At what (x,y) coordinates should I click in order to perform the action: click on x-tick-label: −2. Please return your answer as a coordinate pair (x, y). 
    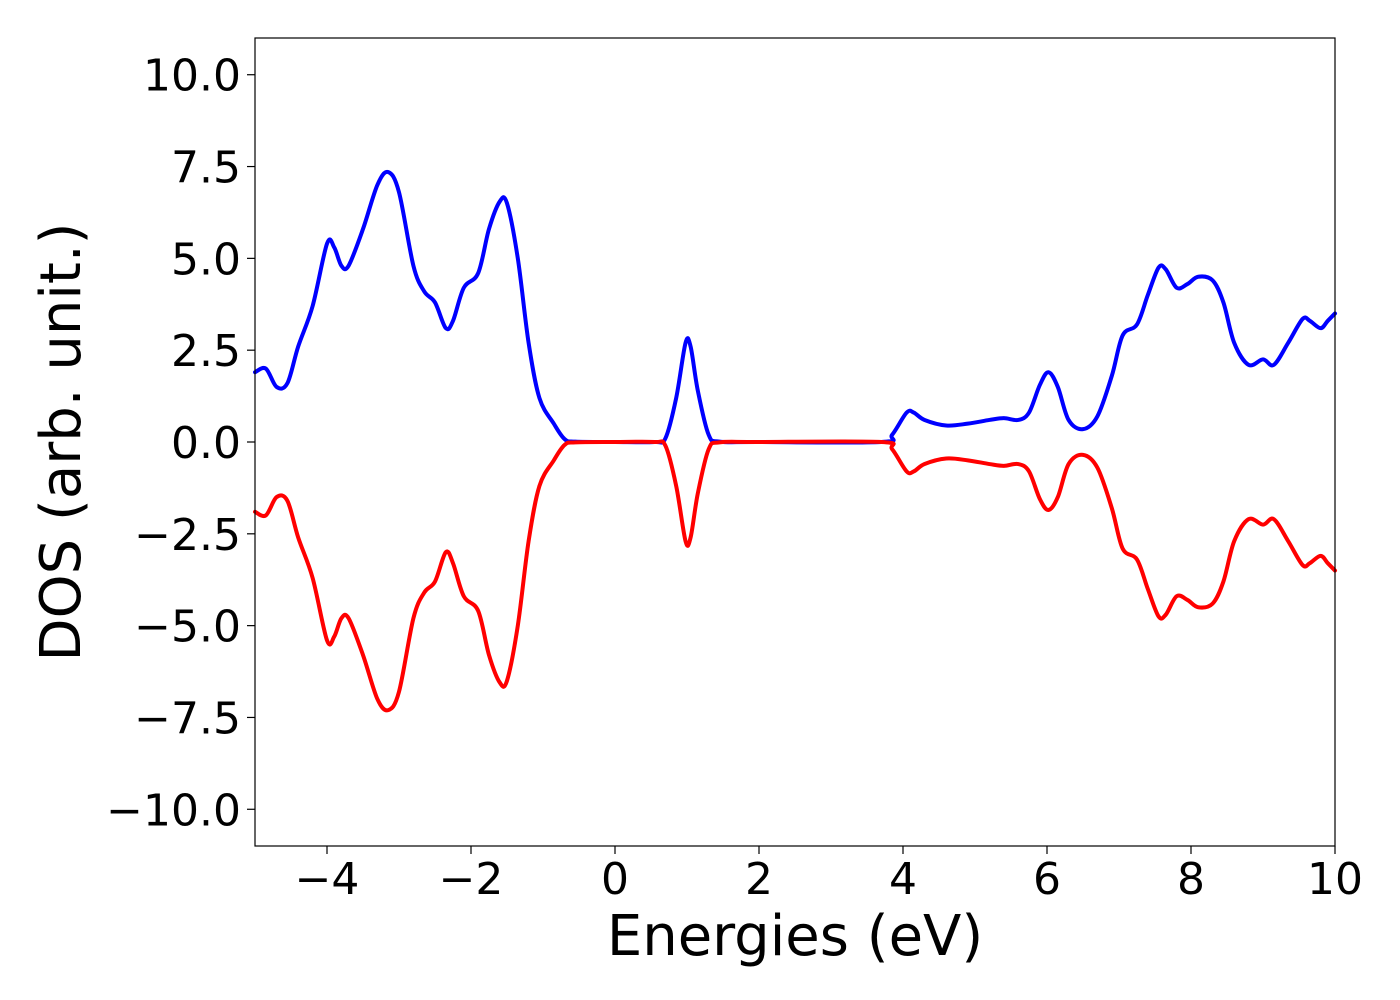
    Looking at the image, I should click on (471, 879).